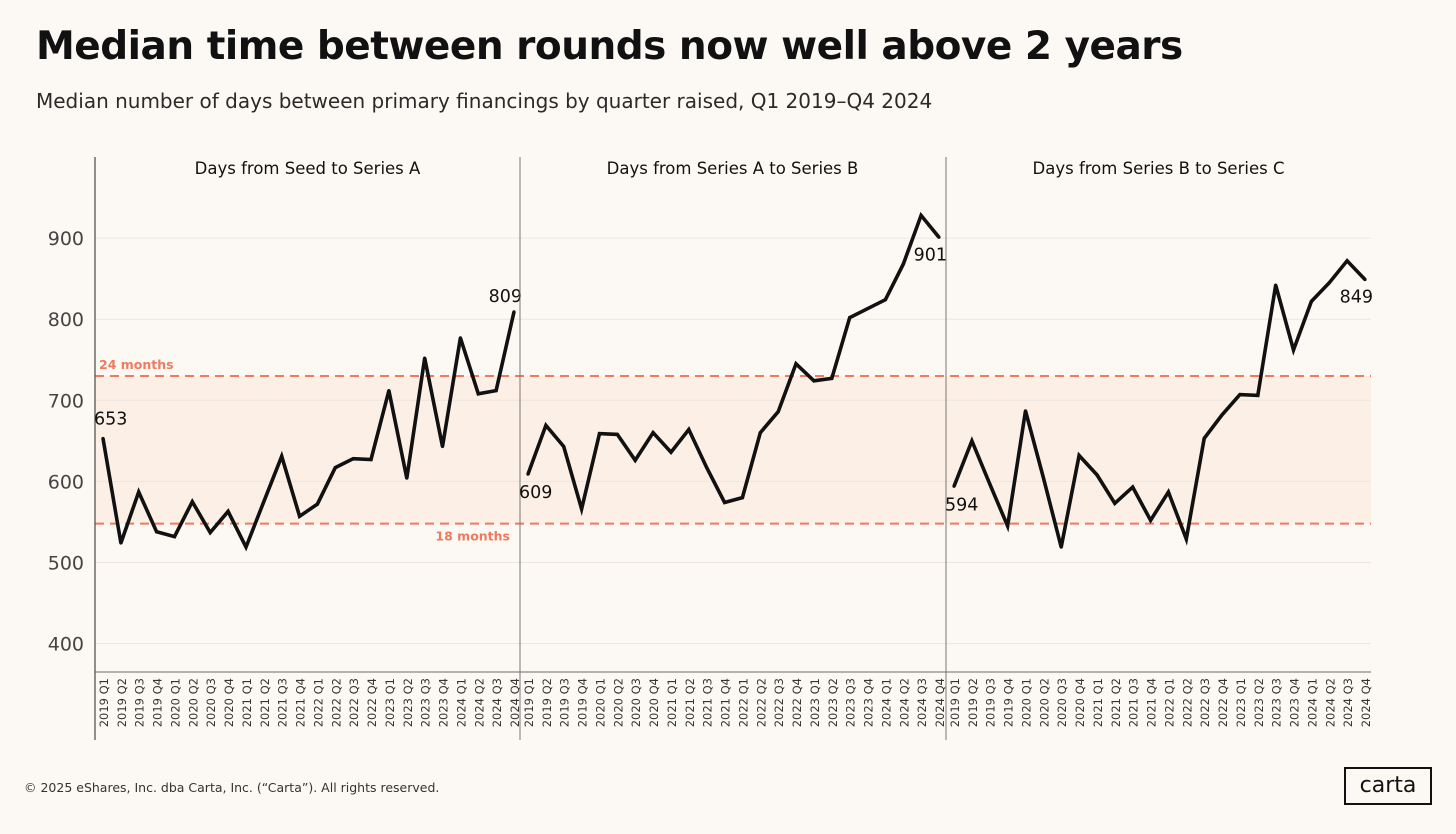 This screenshot has width=1456, height=834. Describe the element at coordinates (110, 419) in the screenshot. I see `data-label: 653` at that location.